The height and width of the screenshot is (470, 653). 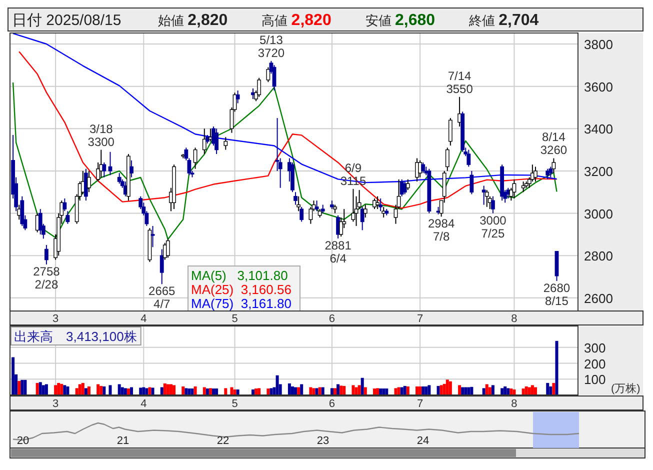 I want to click on y-tick-label: 3600, so click(x=598, y=86).